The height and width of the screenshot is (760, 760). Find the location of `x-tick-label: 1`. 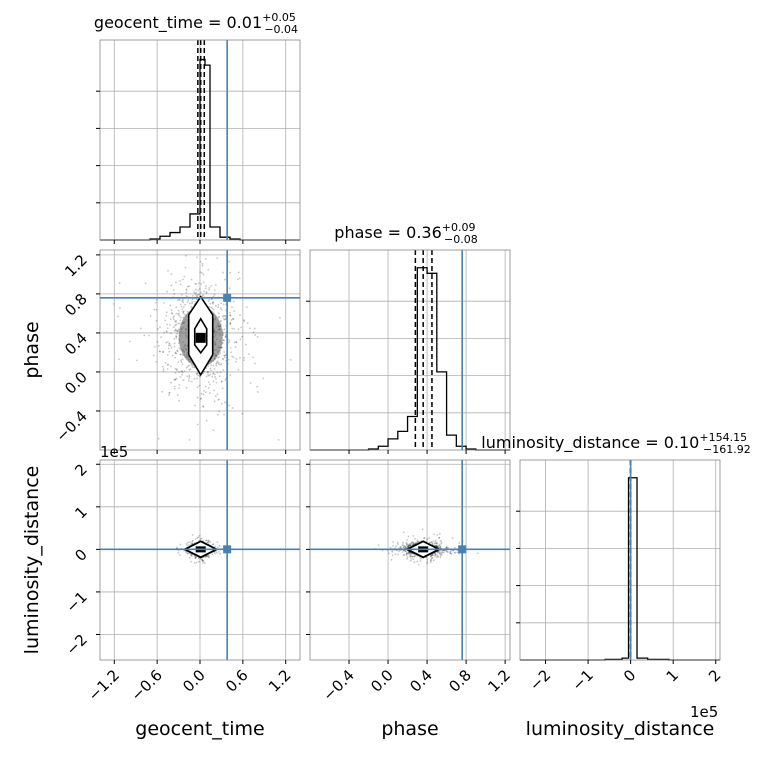

x-tick-label: 1 is located at coordinates (672, 675).